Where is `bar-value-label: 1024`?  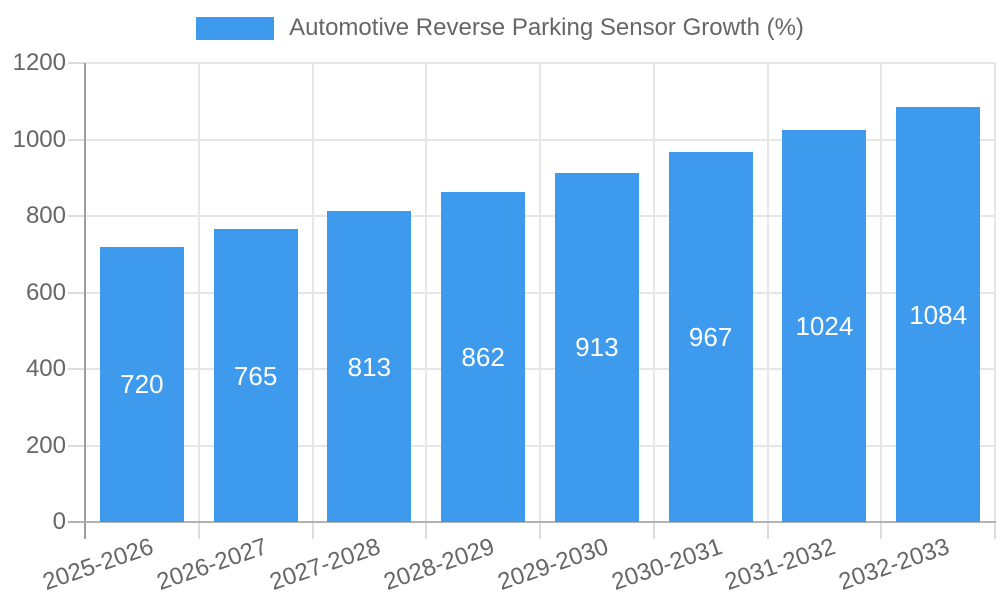 bar-value-label: 1024 is located at coordinates (824, 326).